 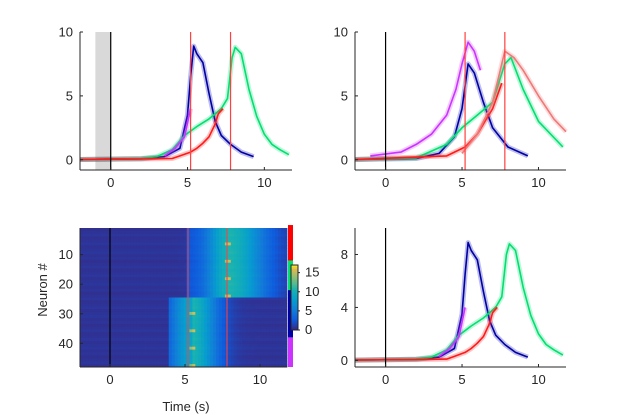 What do you see at coordinates (294, 280) in the screenshot?
I see `colorbar-segment` at bounding box center [294, 280].